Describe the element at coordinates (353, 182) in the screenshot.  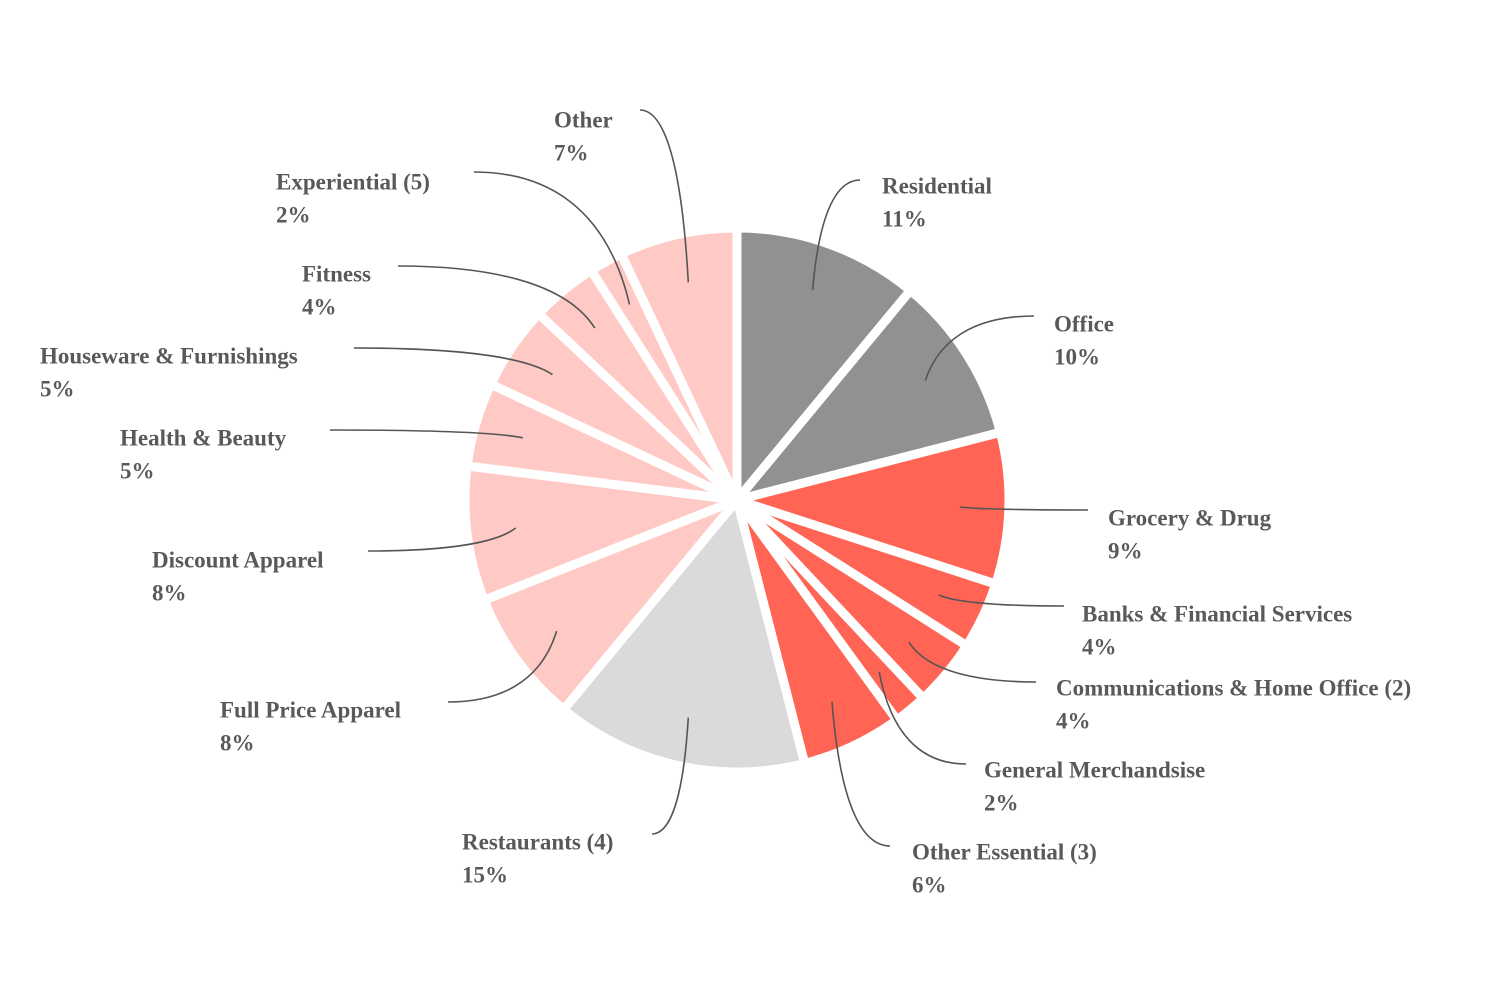
I see `slice-label-experiential-5: Experiential (5)` at that location.